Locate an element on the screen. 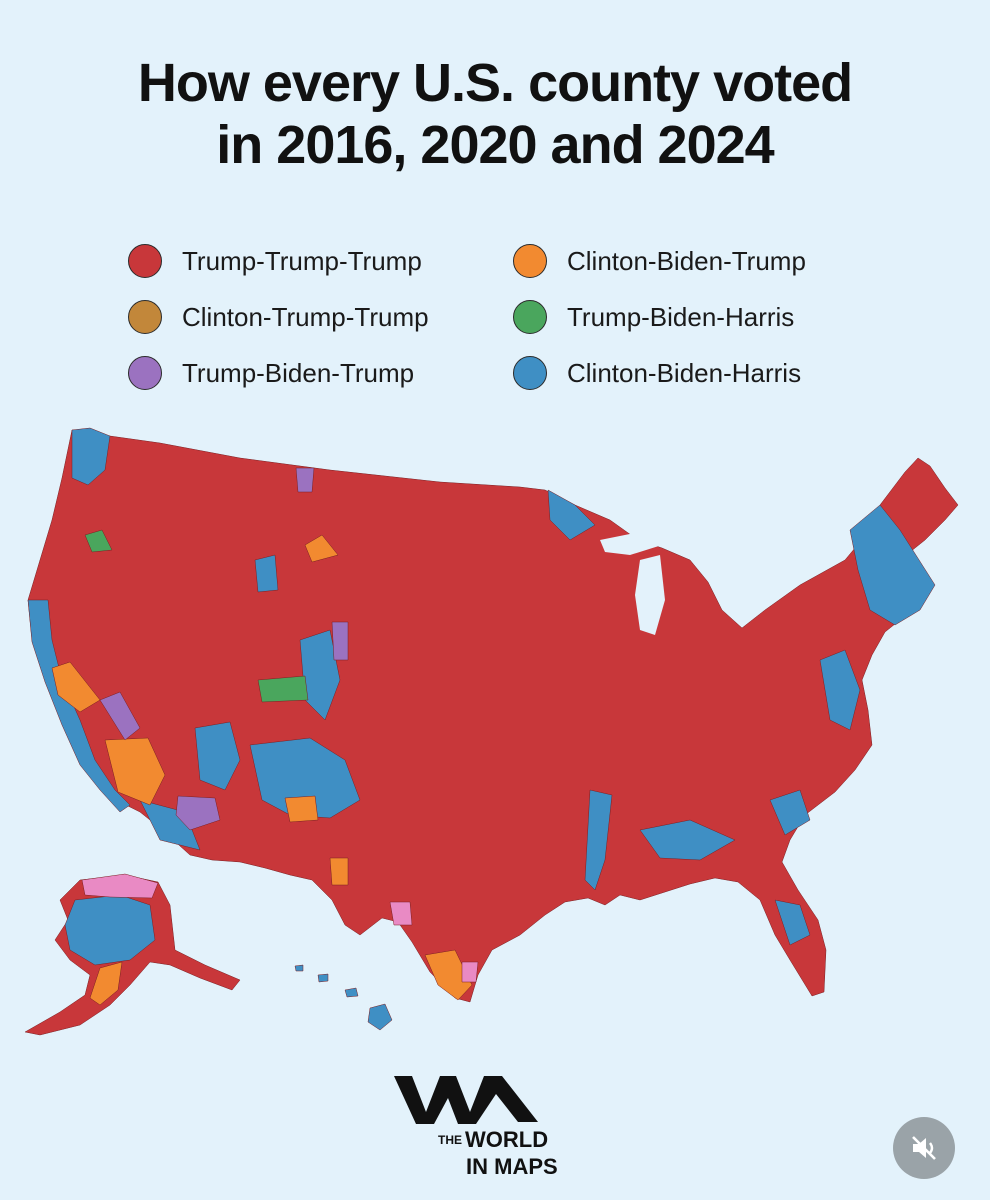 The width and height of the screenshot is (990, 1200). logo-maps: IN MAPS is located at coordinates (512, 1166).